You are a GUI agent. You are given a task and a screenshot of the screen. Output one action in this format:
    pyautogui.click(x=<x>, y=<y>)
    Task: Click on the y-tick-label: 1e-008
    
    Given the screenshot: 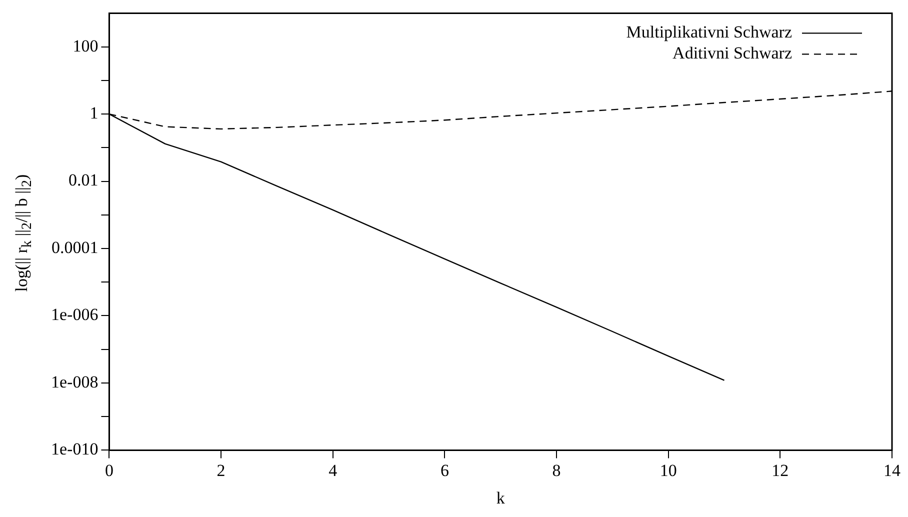 What is the action you would take?
    pyautogui.click(x=74, y=382)
    